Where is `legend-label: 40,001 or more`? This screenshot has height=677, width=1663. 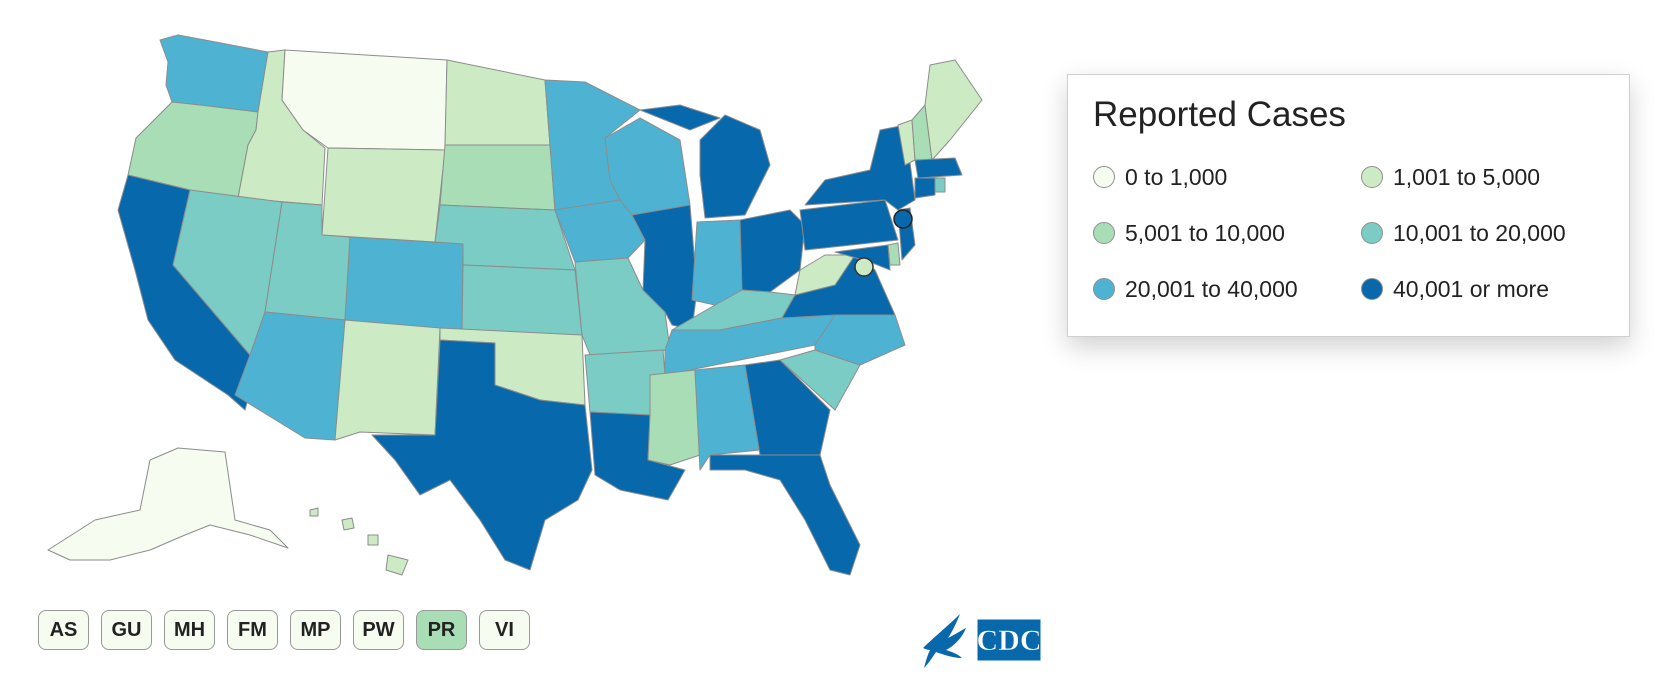
legend-label: 40,001 or more is located at coordinates (1471, 288).